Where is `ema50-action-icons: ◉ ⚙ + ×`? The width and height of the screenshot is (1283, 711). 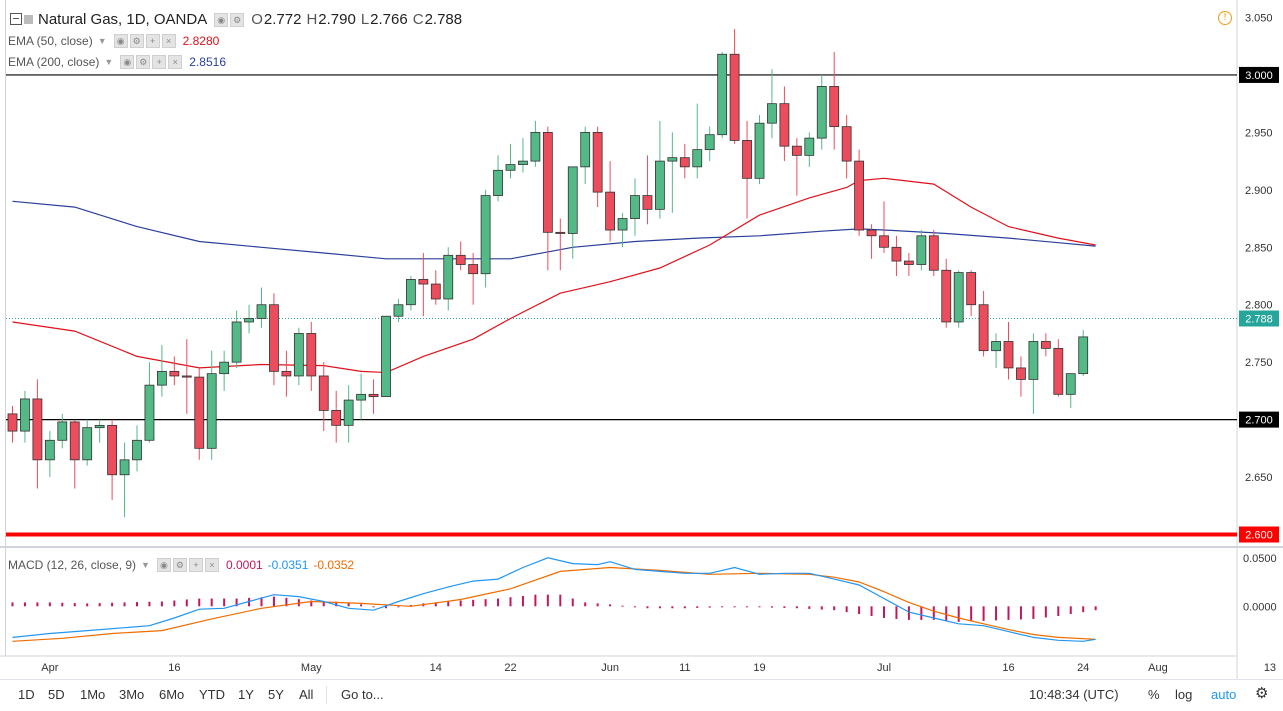 ema50-action-icons: ◉ ⚙ + × is located at coordinates (144, 41).